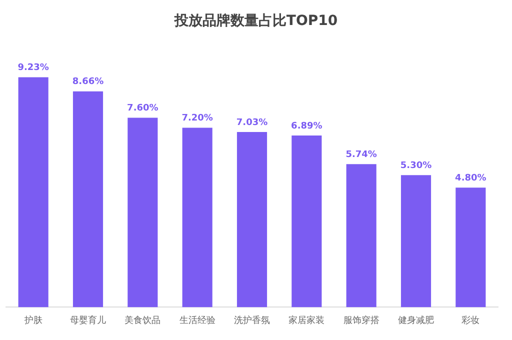 The image size is (512, 340). I want to click on x-tick-label: 美食饮品, so click(142, 320).